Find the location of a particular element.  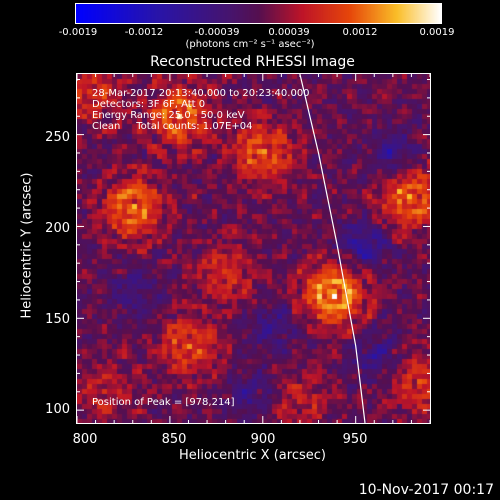

colorbar-tick: 0.0019 is located at coordinates (437, 32).